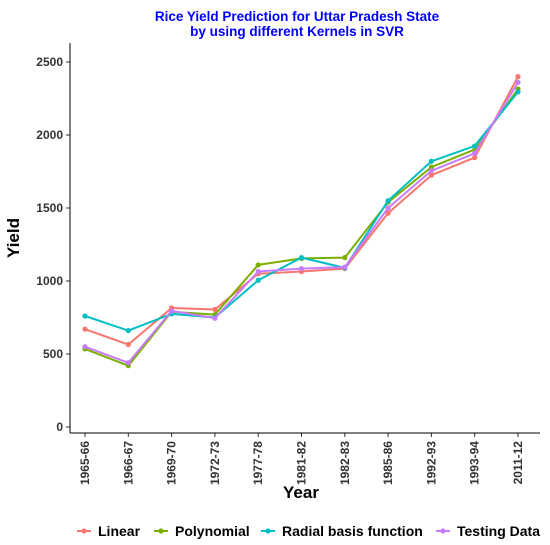  What do you see at coordinates (215, 463) in the screenshot?
I see `x-tick-label: 1972-73` at bounding box center [215, 463].